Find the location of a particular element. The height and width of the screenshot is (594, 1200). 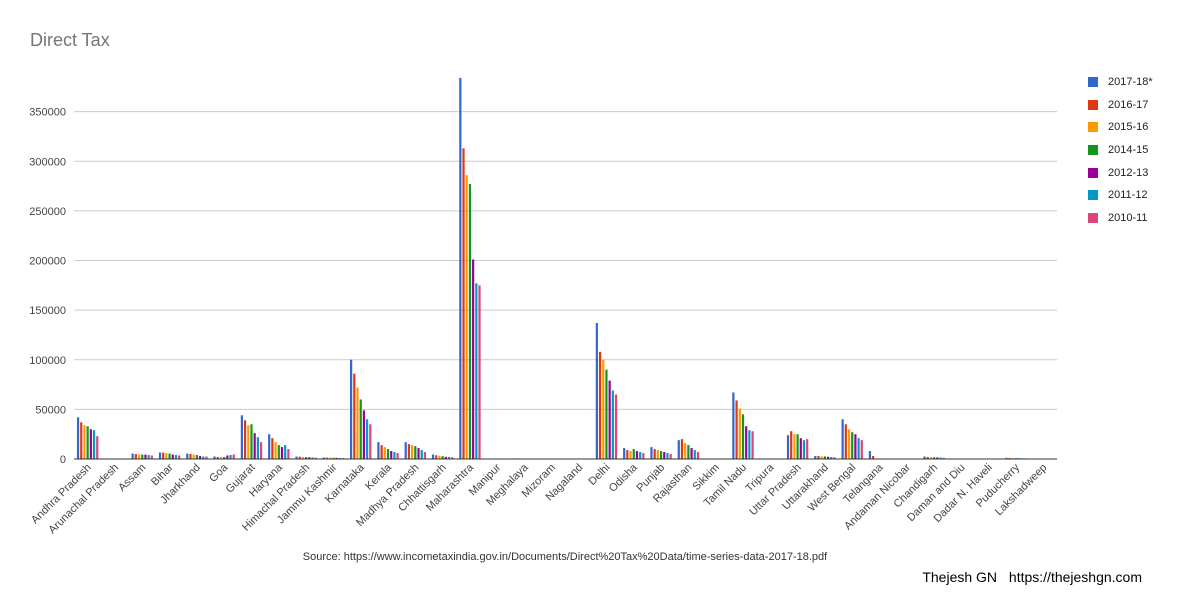

x-tick-label: Odisha is located at coordinates (624, 478).